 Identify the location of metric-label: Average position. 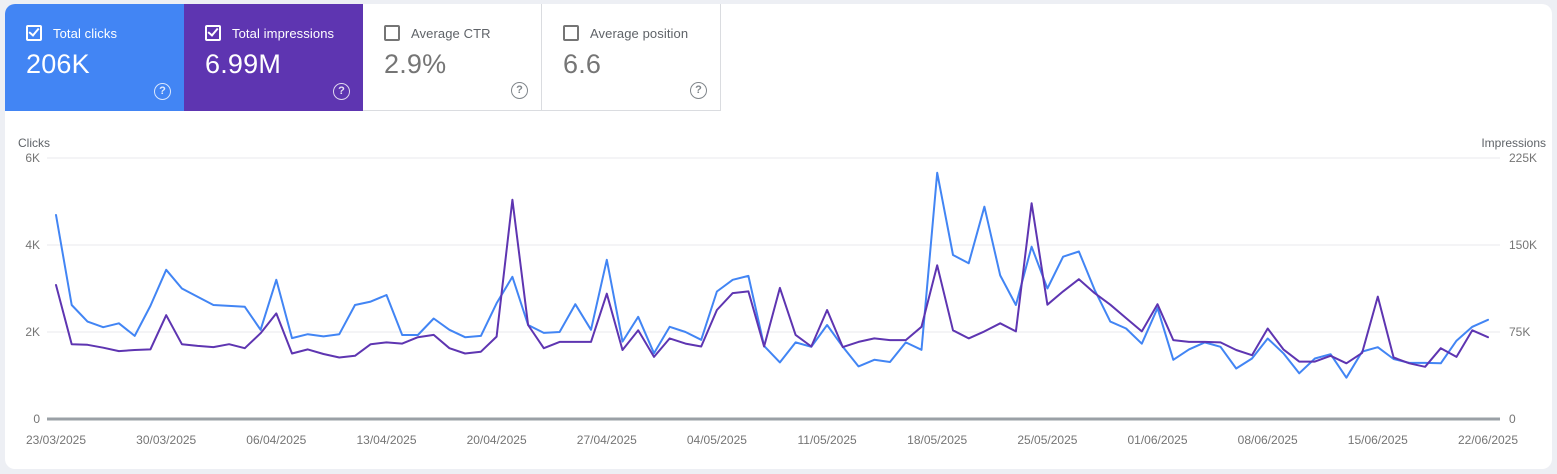
(639, 33).